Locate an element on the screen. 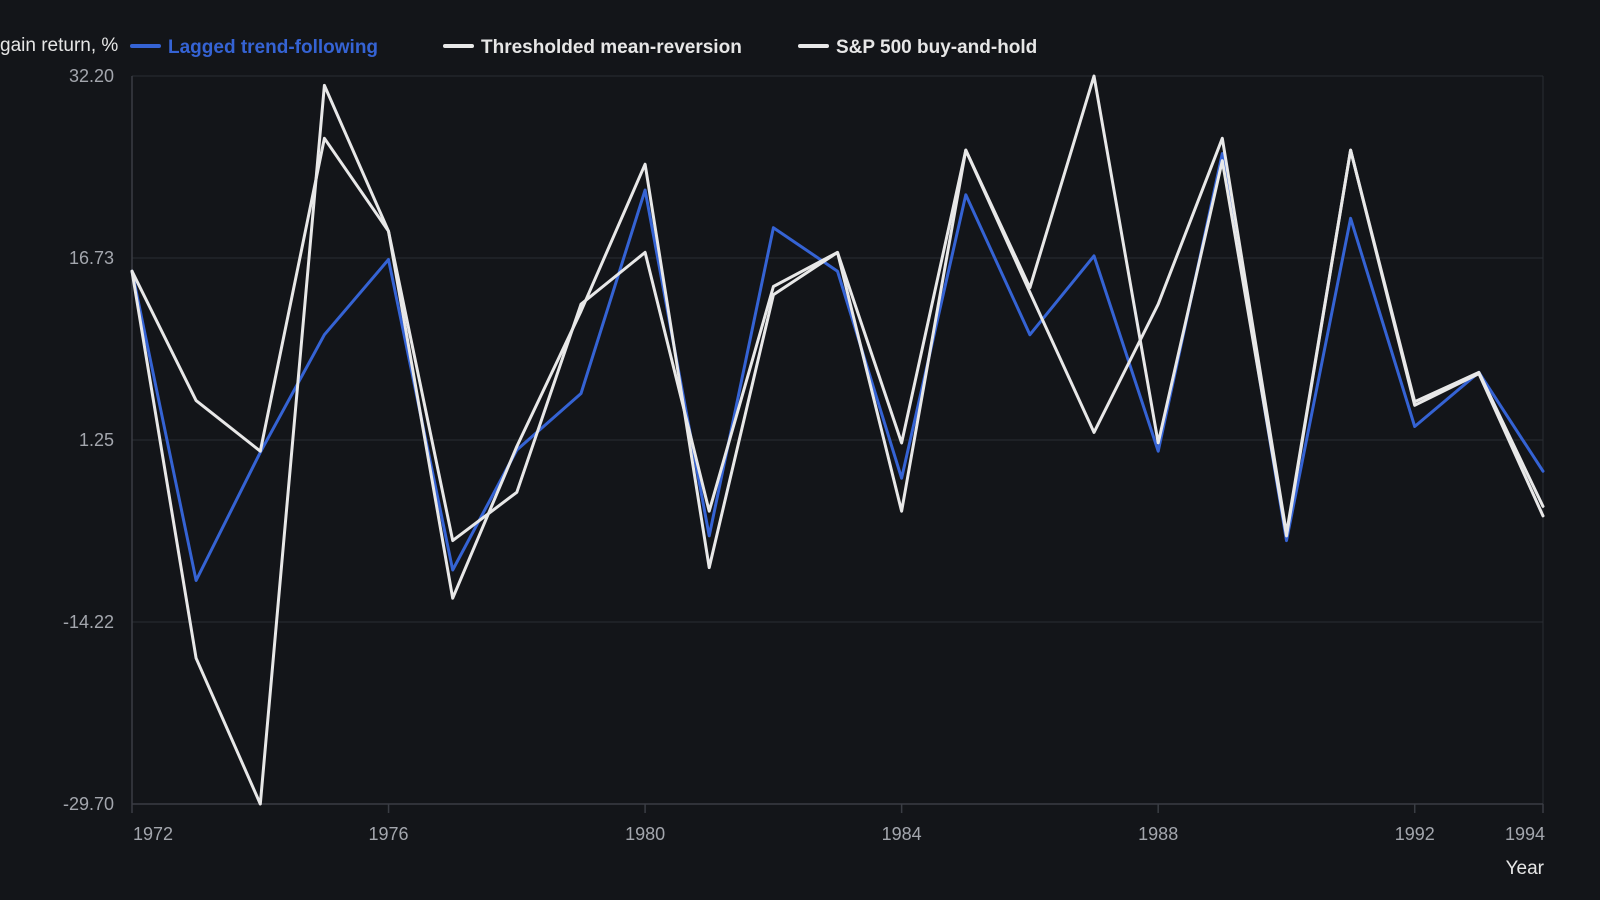 The width and height of the screenshot is (1600, 900). y-tick-label: 32.20 is located at coordinates (91, 76).